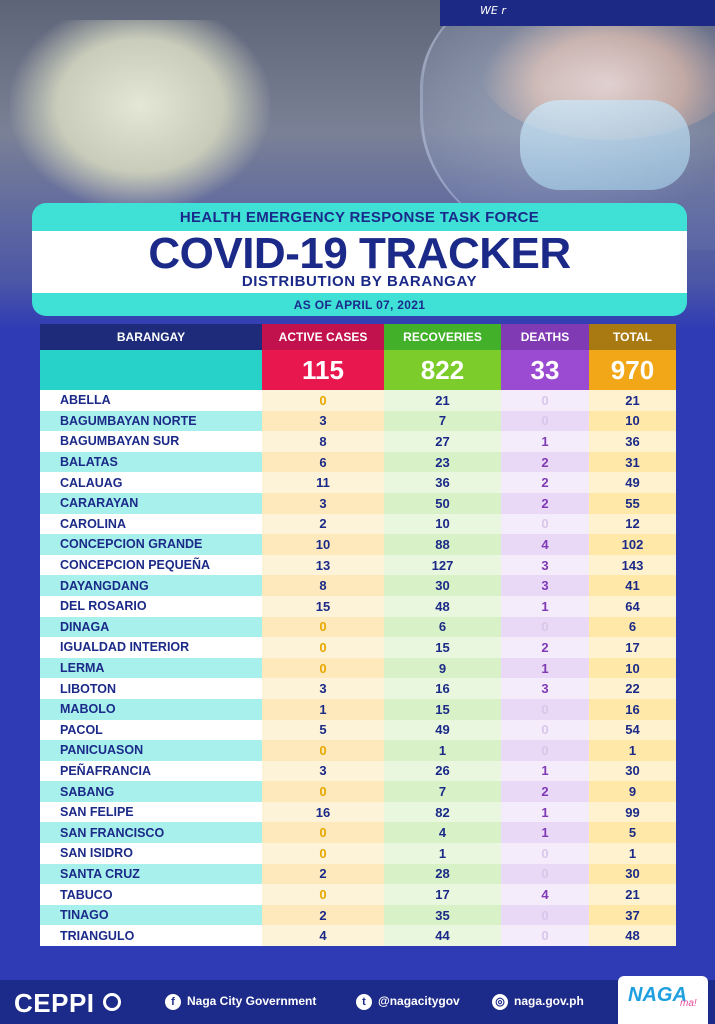 This screenshot has height=1024, width=715. I want to click on table-row: CONCEPCION GRANDE 10 88 4 102, so click(358, 544).